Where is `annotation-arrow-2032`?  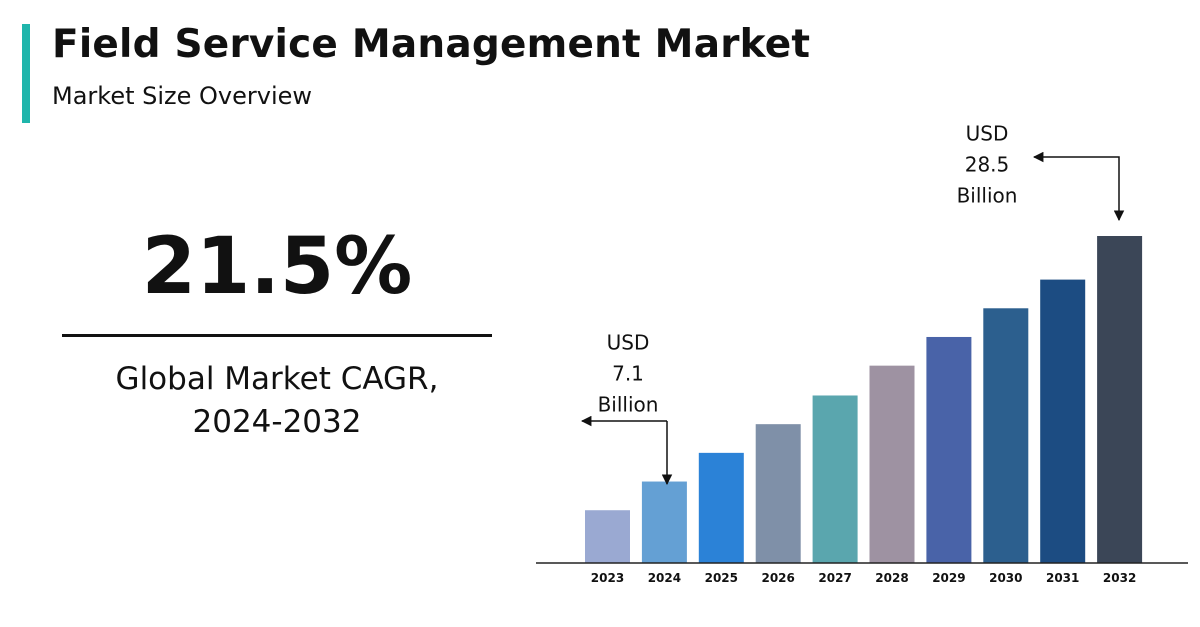 annotation-arrow-2032 is located at coordinates (1078, 186).